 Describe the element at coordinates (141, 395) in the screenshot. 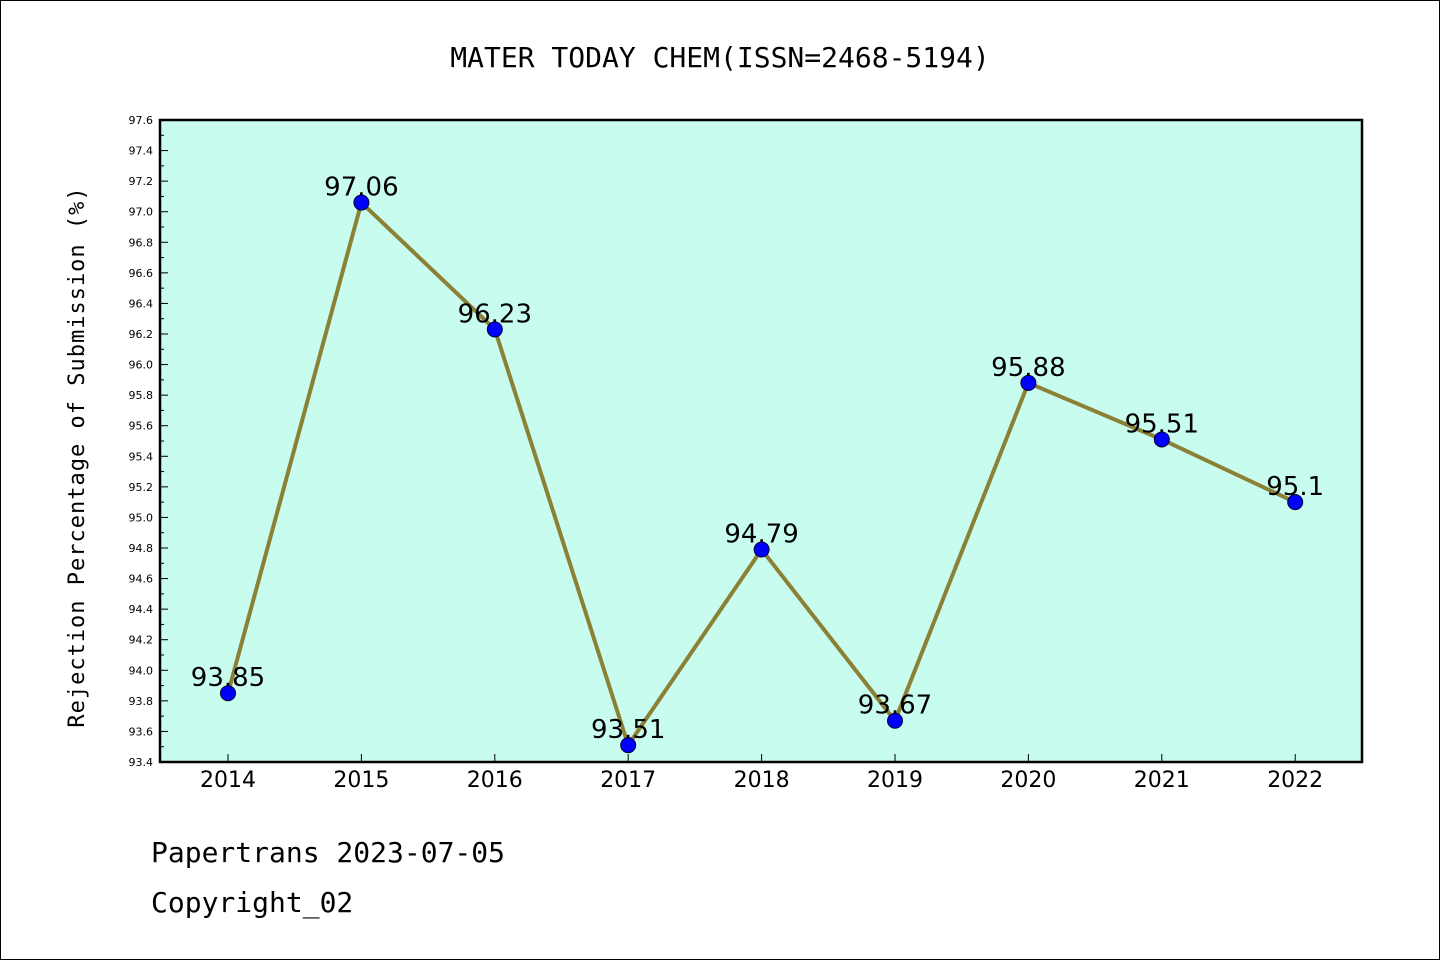

I see `y-tick-label: 95.8` at that location.